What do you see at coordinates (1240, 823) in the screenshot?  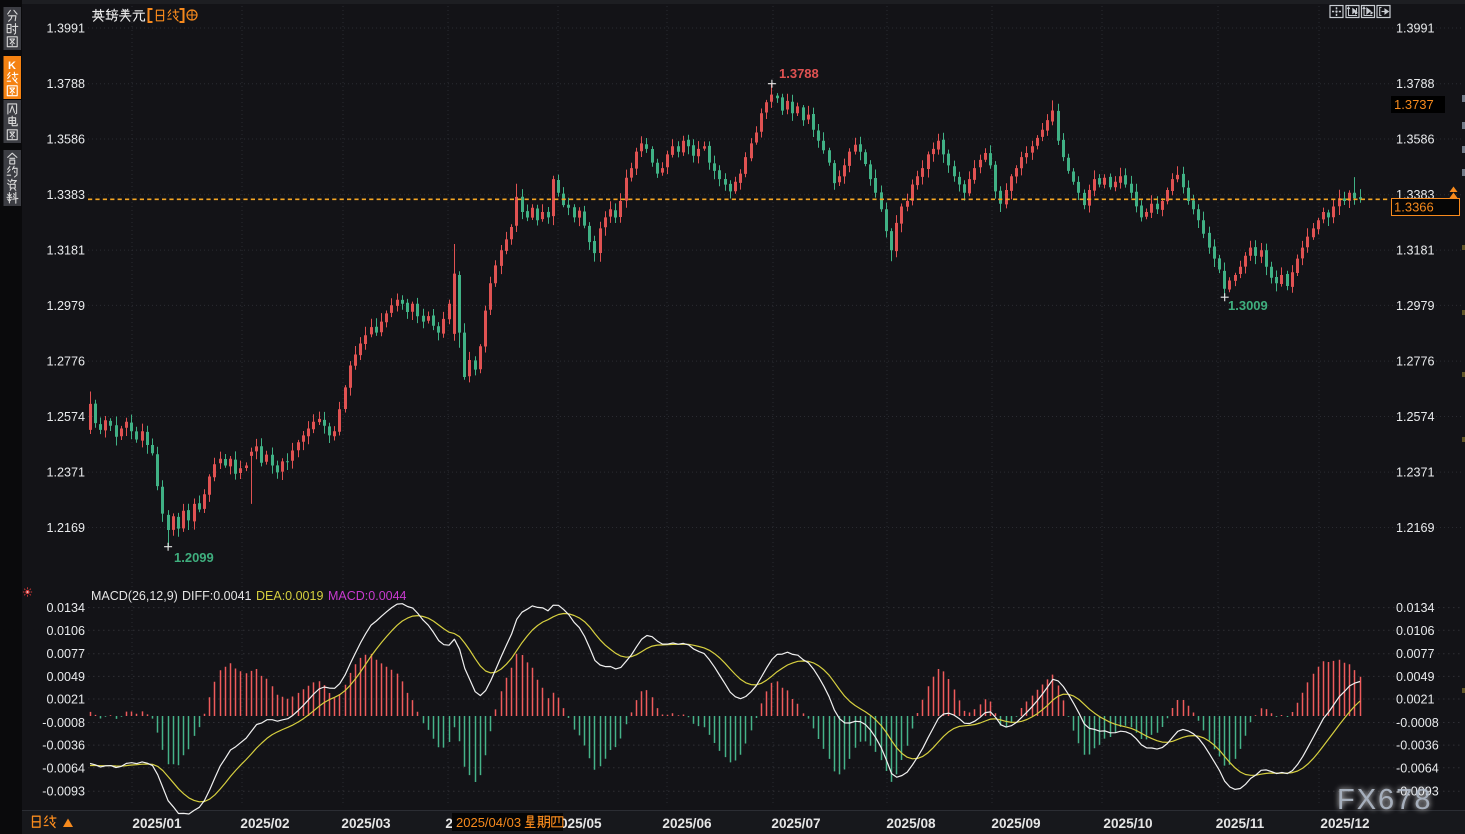 I see `svg-text: 2025/11` at bounding box center [1240, 823].